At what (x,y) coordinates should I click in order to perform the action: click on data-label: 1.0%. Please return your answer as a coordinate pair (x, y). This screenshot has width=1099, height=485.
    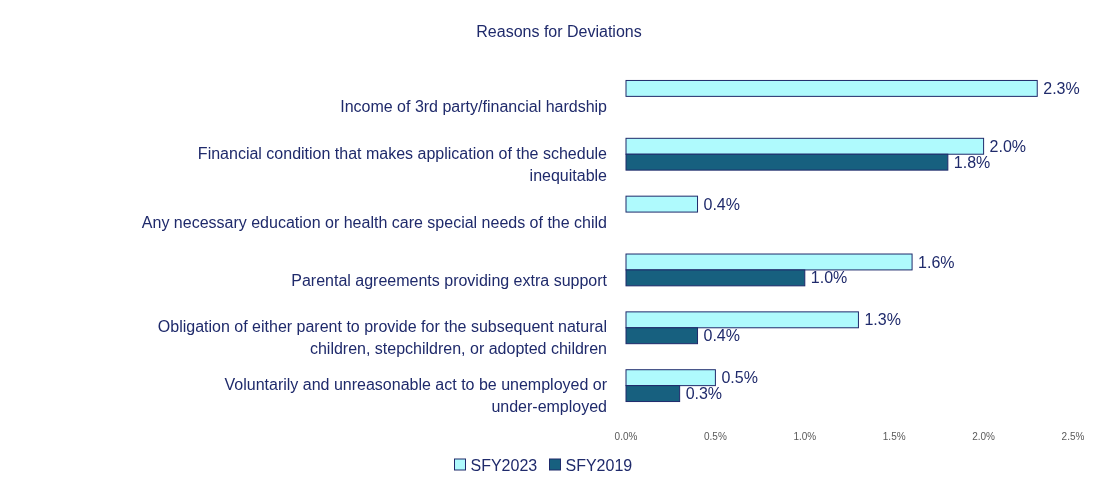
    Looking at the image, I should click on (829, 278).